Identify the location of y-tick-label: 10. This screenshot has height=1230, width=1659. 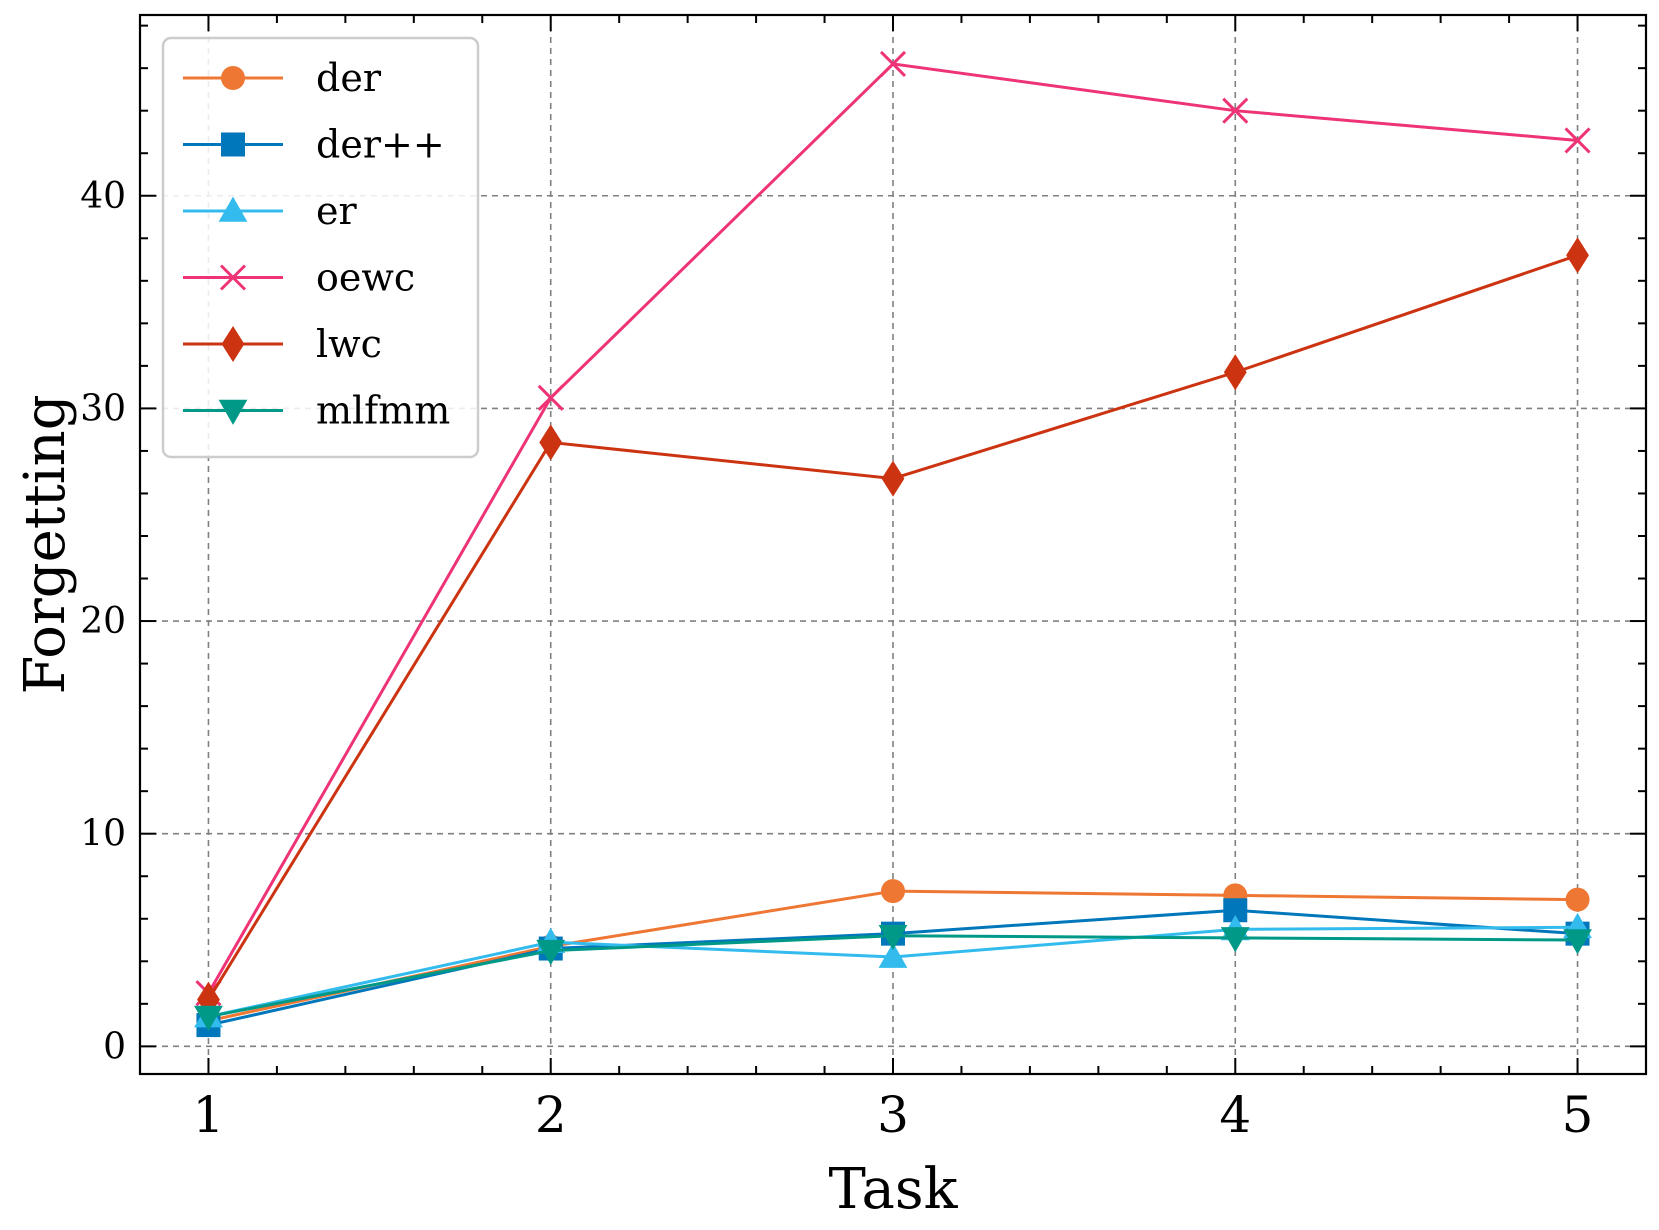
(103, 834).